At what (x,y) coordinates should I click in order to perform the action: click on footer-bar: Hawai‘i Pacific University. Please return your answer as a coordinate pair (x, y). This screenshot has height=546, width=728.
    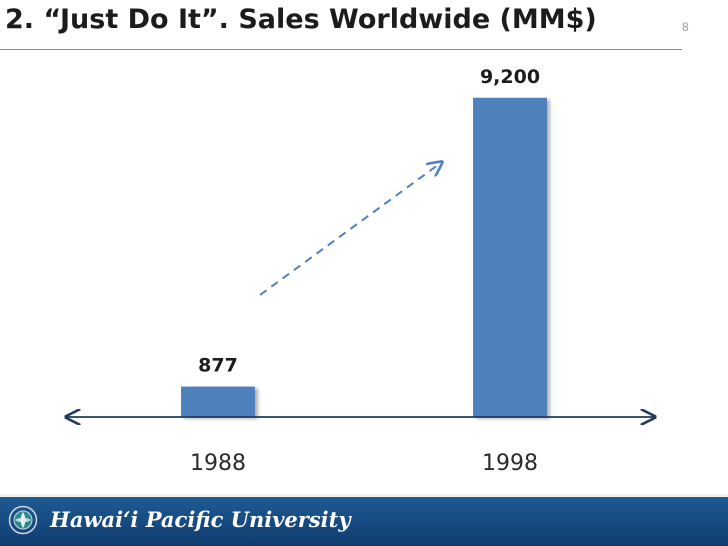
    Looking at the image, I should click on (364, 521).